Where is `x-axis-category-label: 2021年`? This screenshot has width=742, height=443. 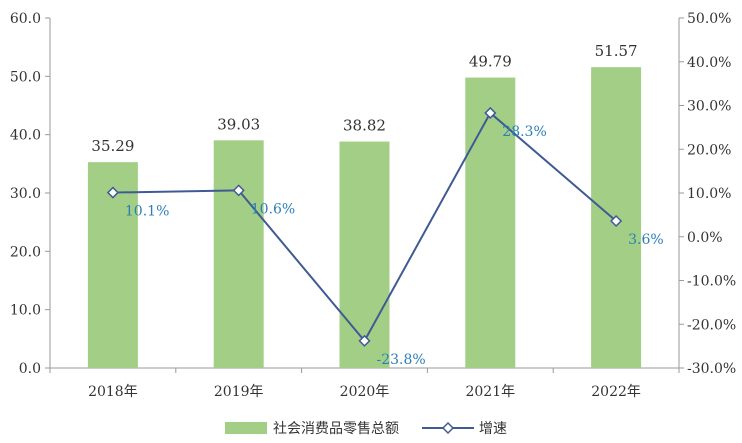
x-axis-category-label: 2021年 is located at coordinates (490, 392).